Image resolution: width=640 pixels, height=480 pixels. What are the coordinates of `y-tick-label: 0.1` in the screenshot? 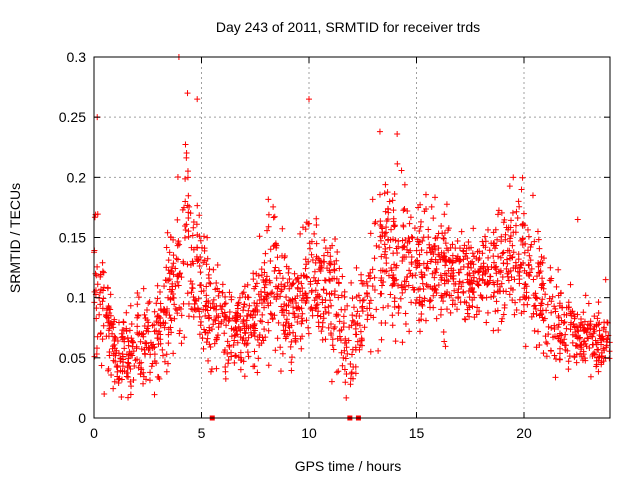 It's located at (77, 298).